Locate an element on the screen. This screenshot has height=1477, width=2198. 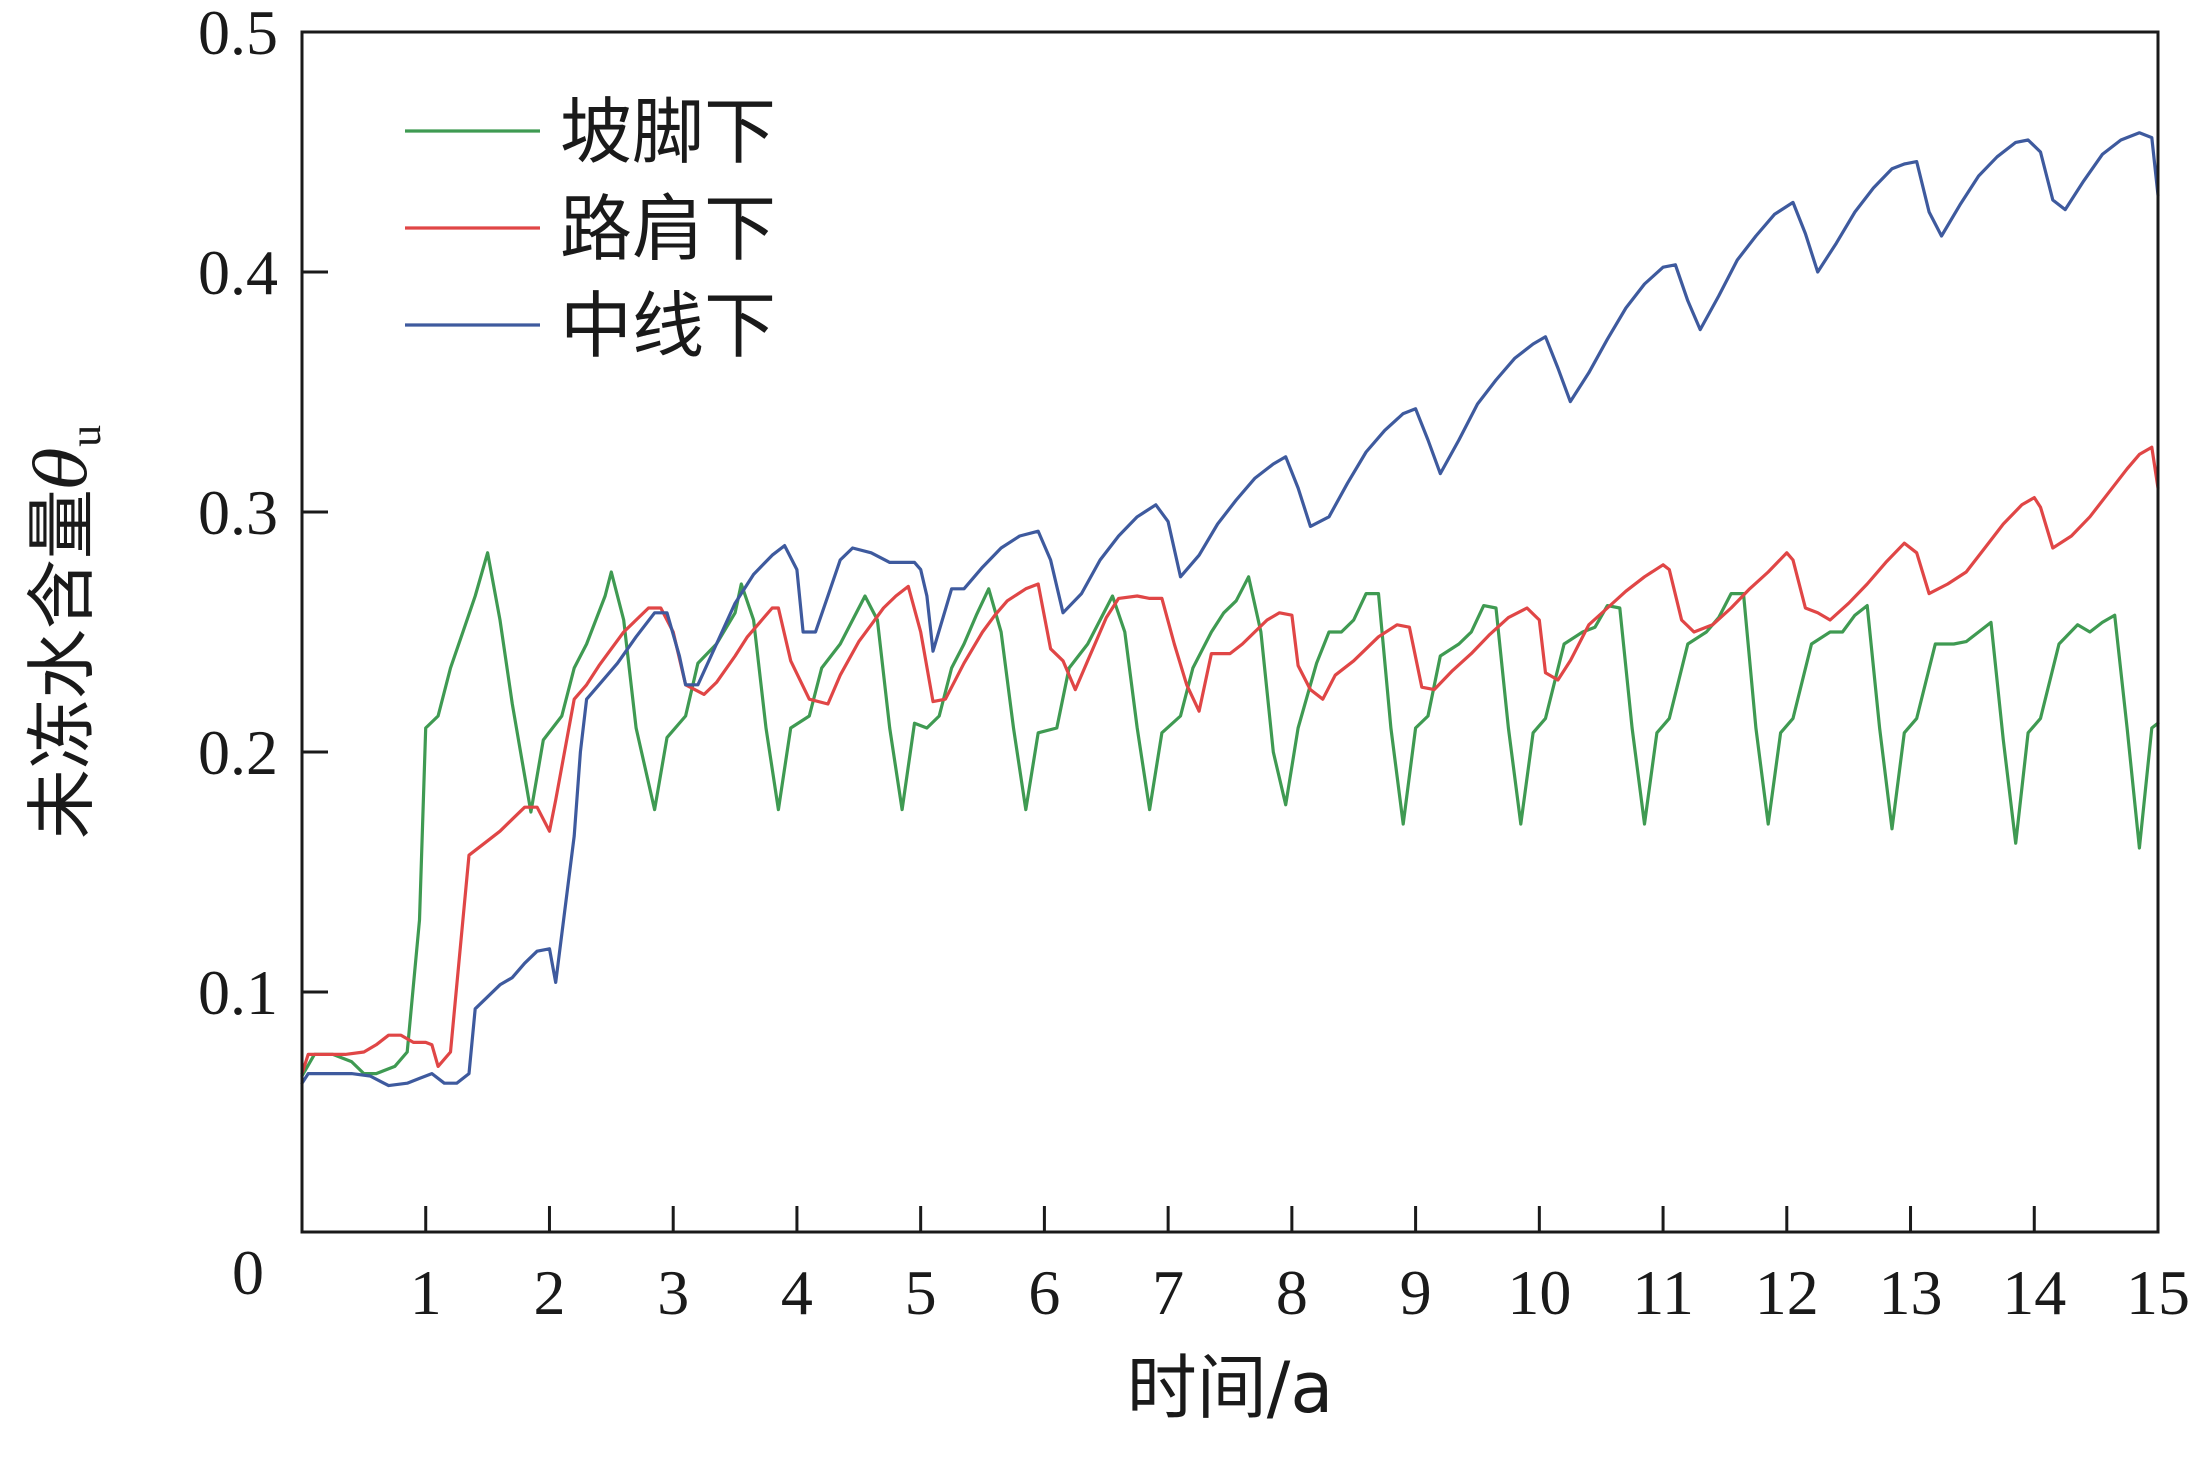
x-tick-label: 7 is located at coordinates (1168, 1292).